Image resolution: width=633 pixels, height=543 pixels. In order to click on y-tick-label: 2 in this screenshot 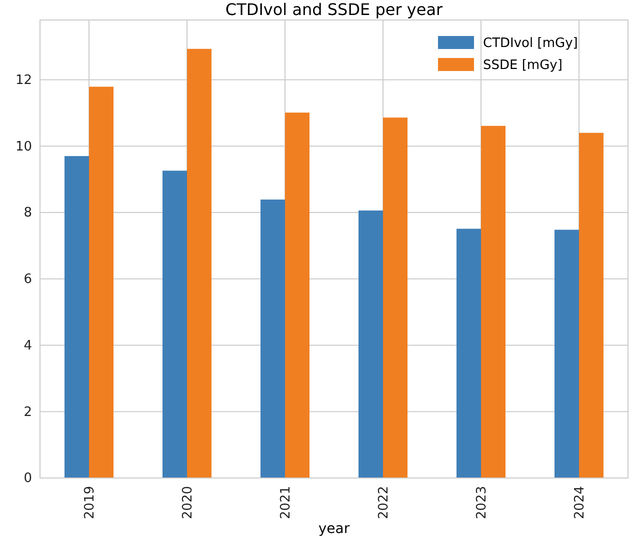, I will do `click(28, 412)`.